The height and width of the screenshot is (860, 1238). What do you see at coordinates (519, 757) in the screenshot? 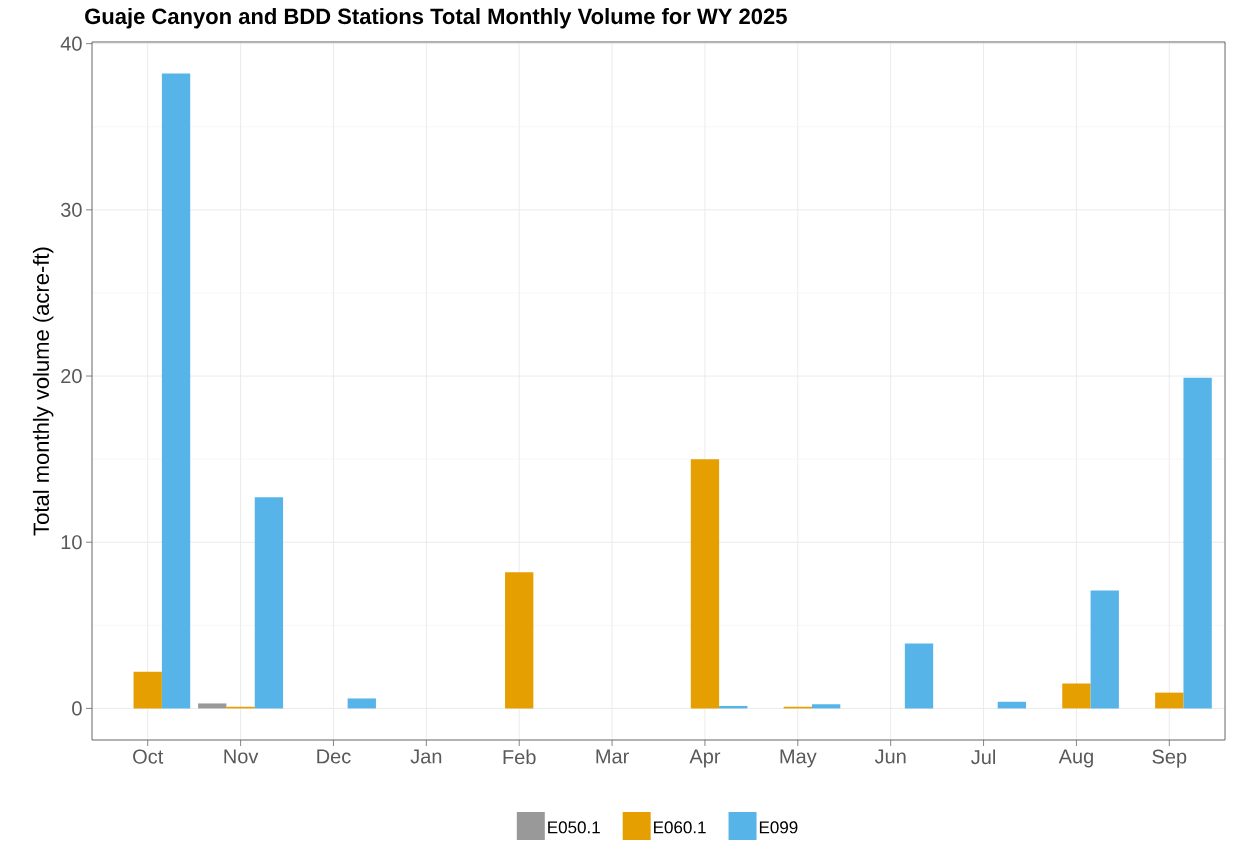
I see `x-tick-label: Feb` at bounding box center [519, 757].